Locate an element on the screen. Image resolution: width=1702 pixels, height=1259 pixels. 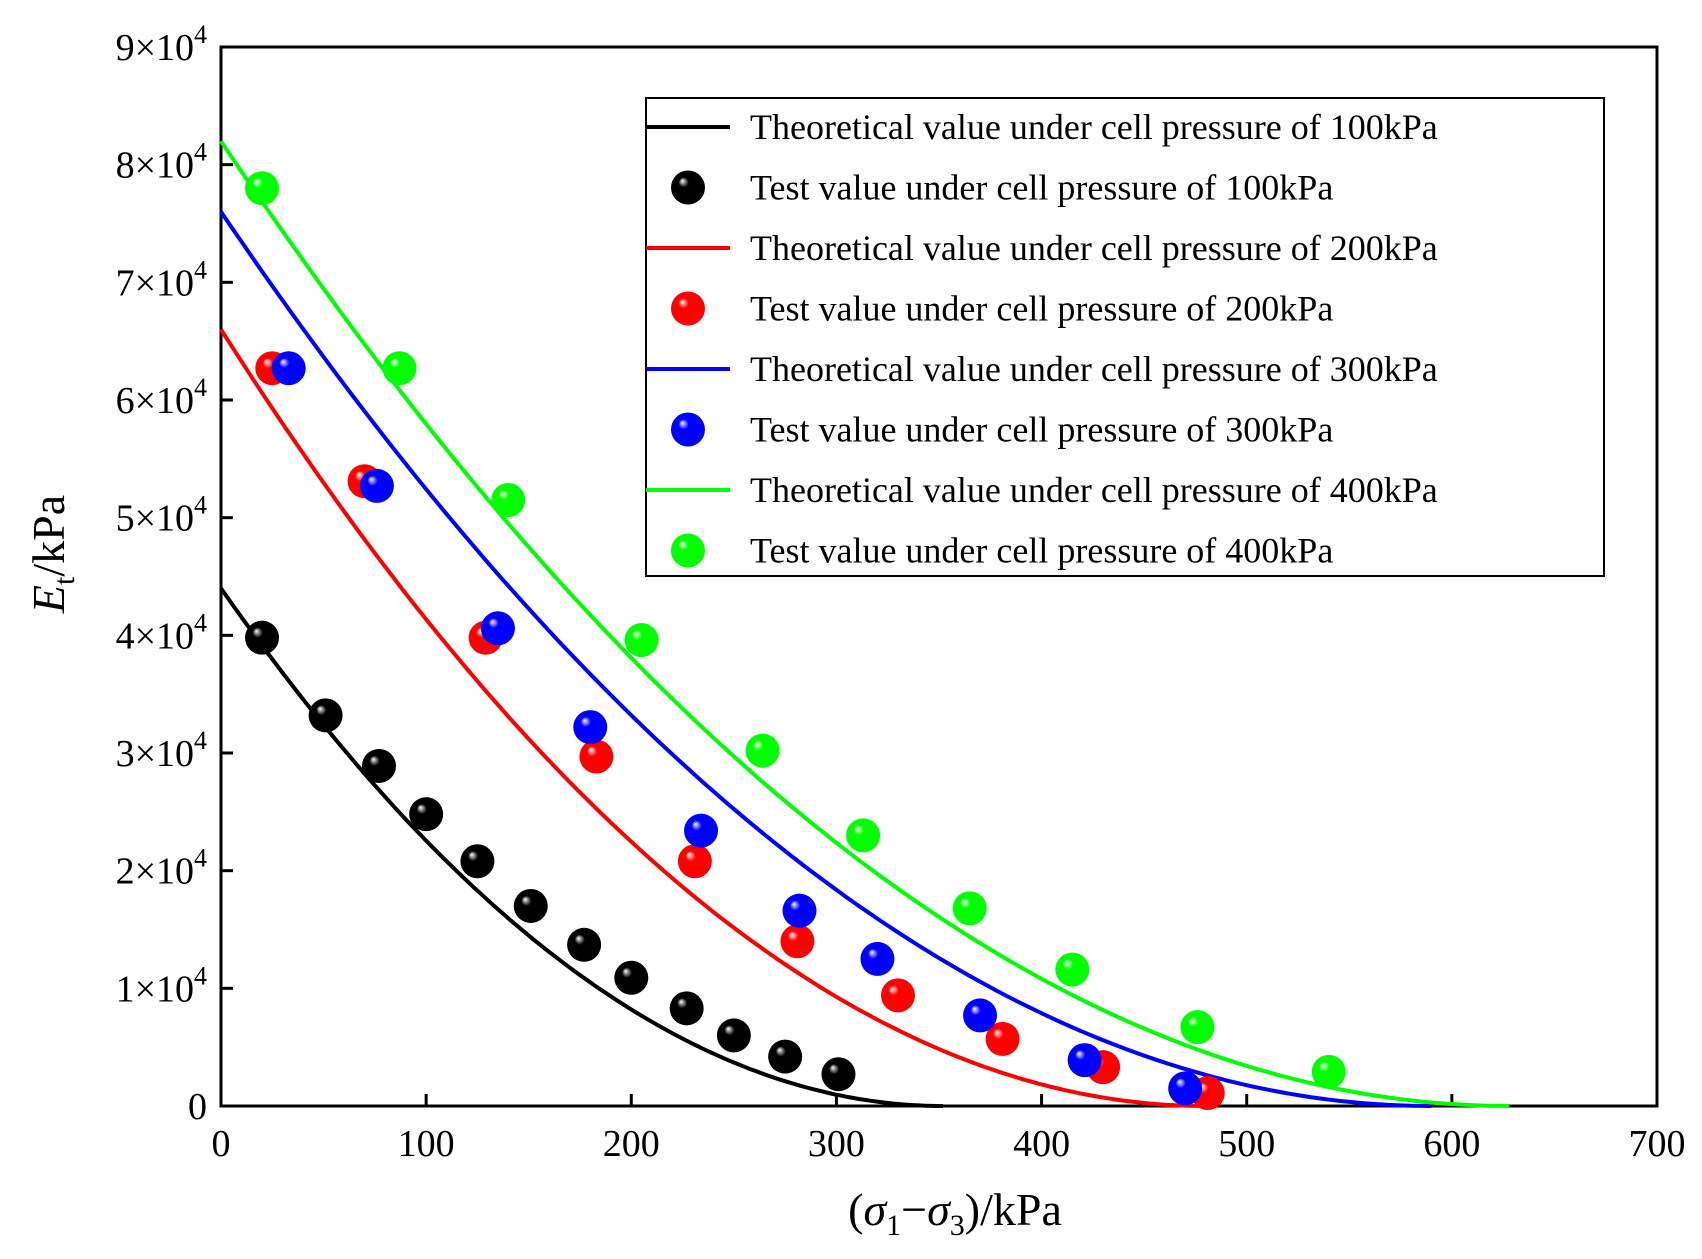
x-axis-title: (σ1−σ3)/kPa is located at coordinates (955, 1213).